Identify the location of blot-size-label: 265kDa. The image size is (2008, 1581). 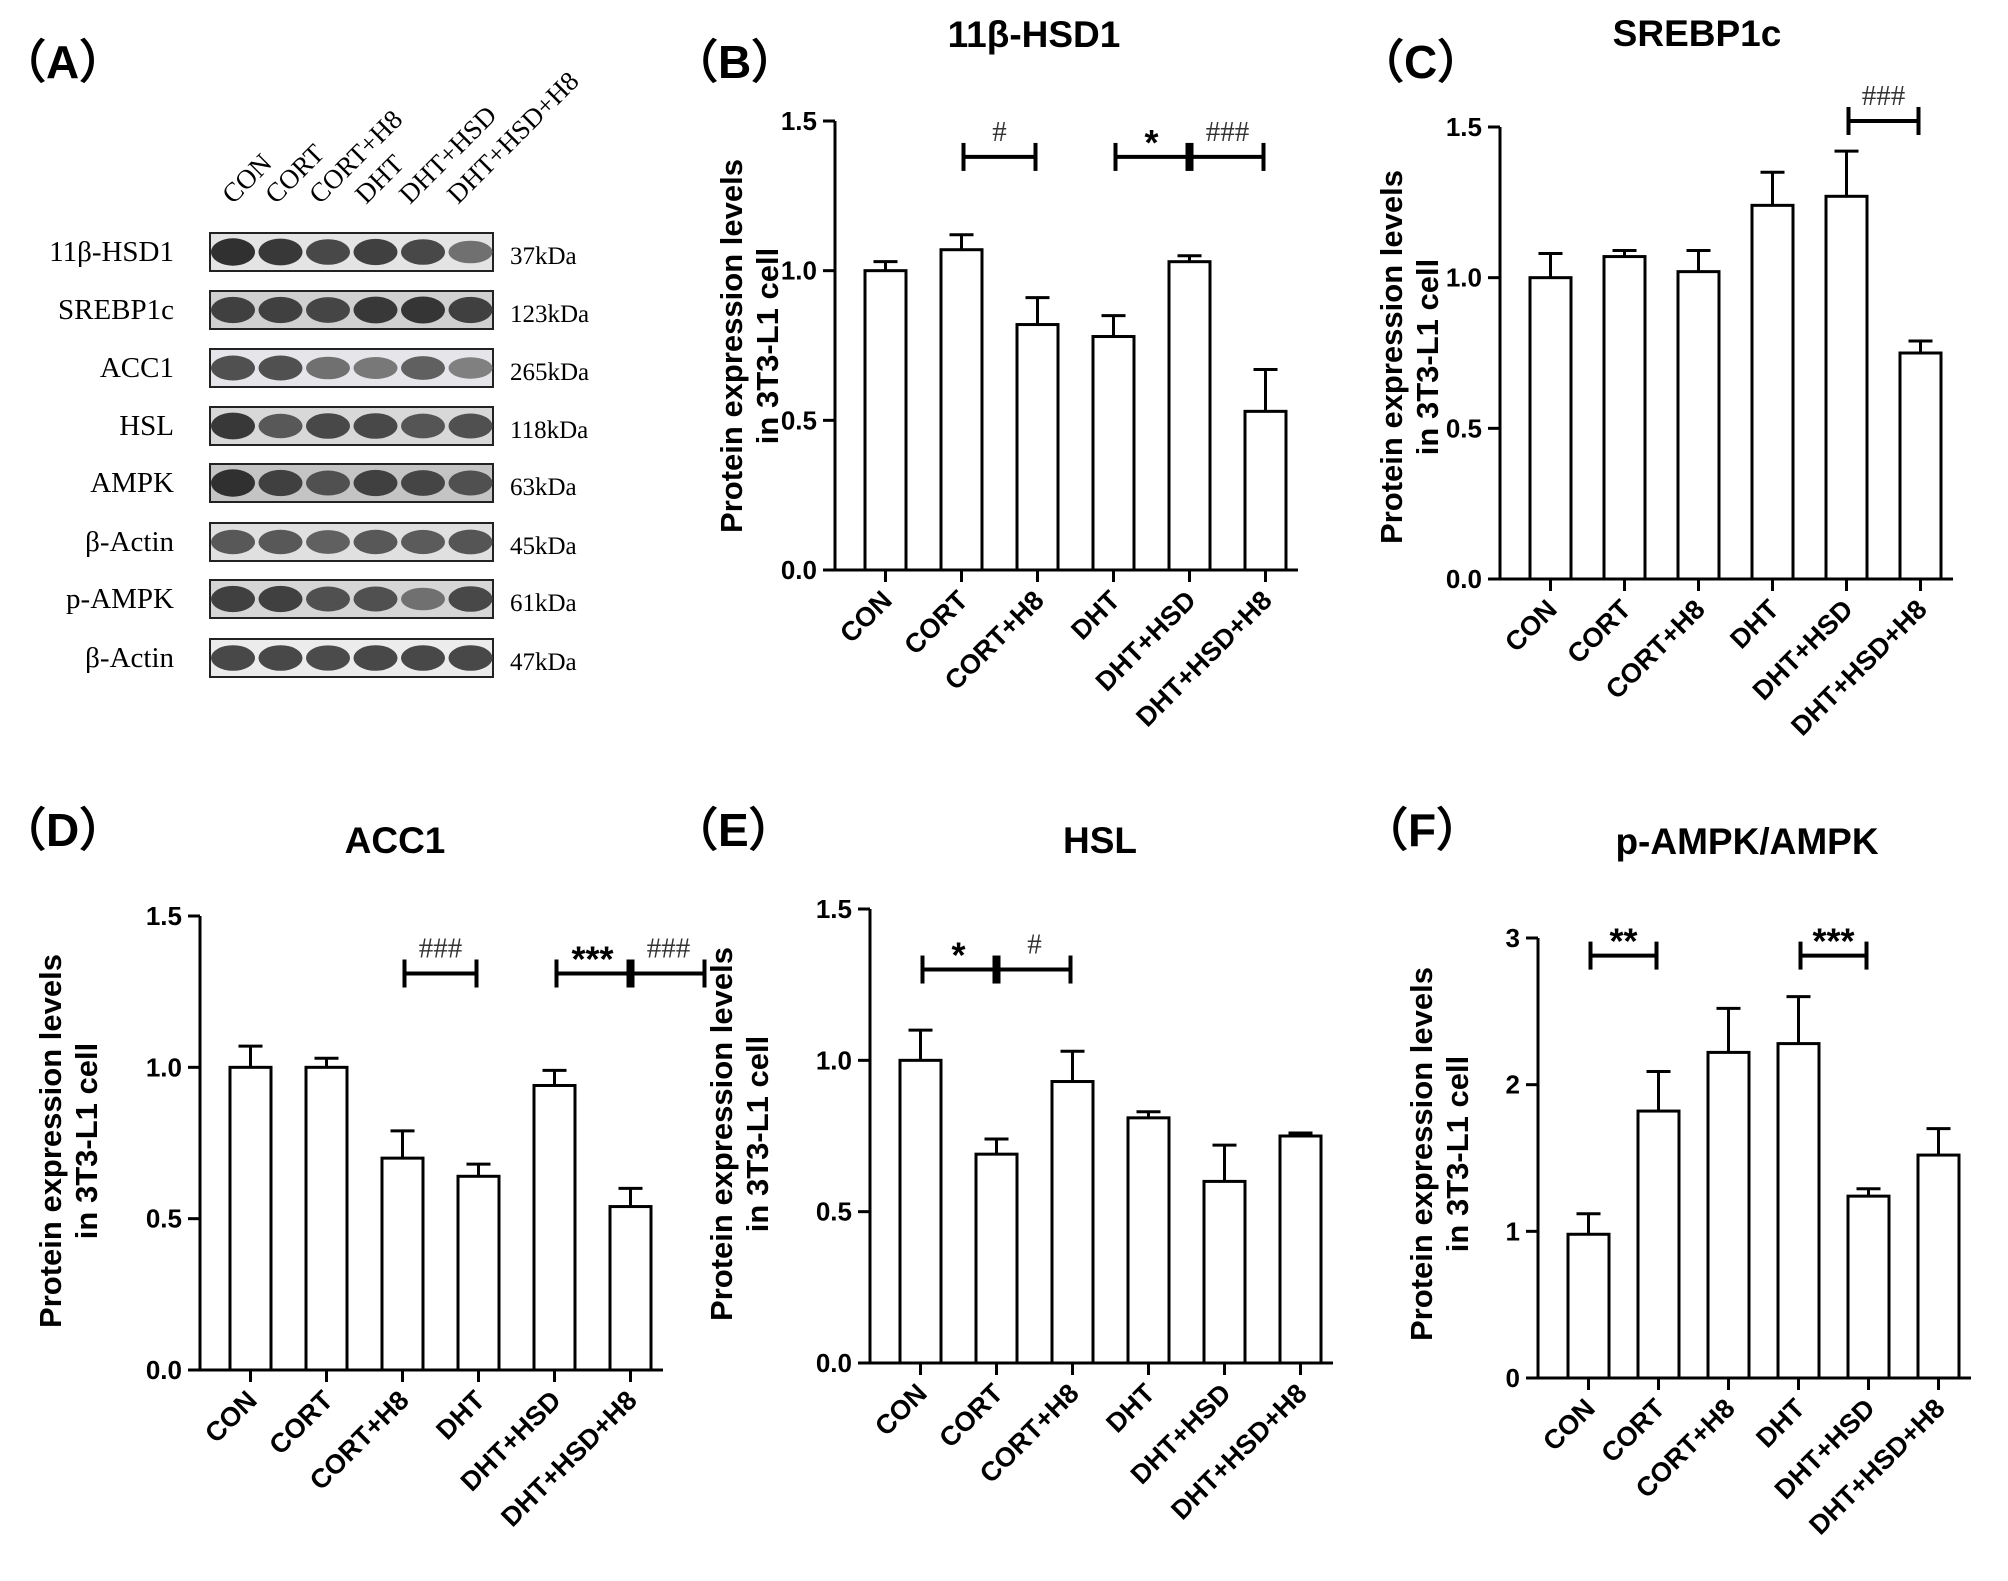
(549, 372).